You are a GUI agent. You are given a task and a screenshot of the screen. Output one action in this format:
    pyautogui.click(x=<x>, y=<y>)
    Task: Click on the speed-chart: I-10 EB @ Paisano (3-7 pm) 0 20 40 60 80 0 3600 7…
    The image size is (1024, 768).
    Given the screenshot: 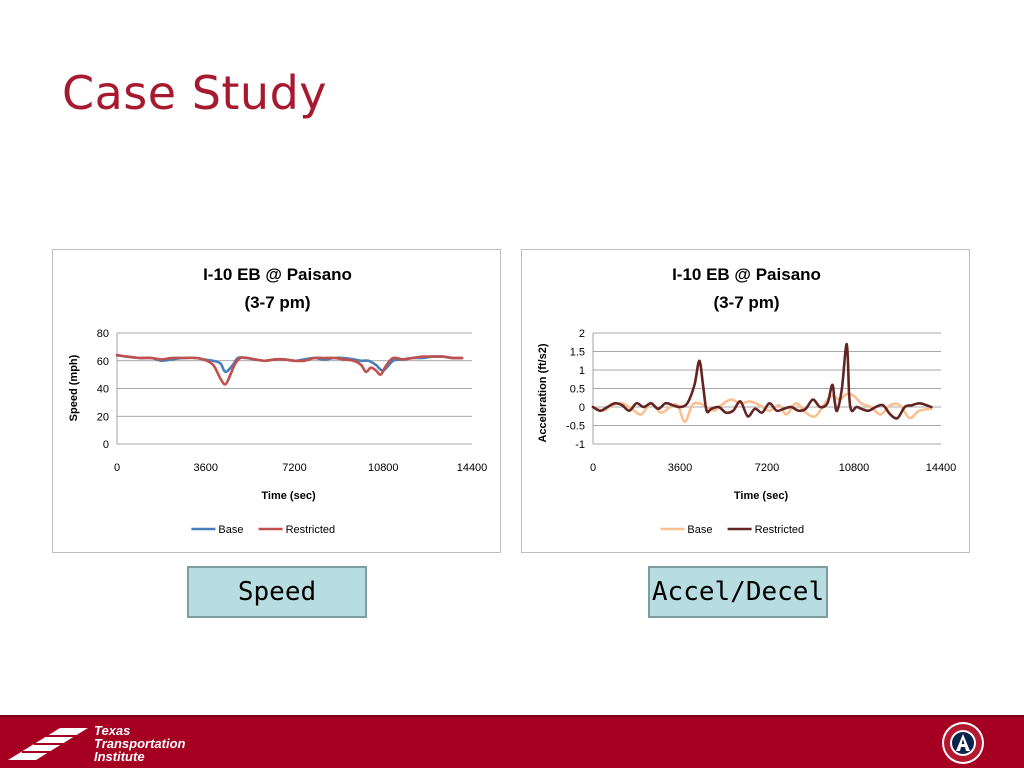 What is the action you would take?
    pyautogui.click(x=278, y=400)
    